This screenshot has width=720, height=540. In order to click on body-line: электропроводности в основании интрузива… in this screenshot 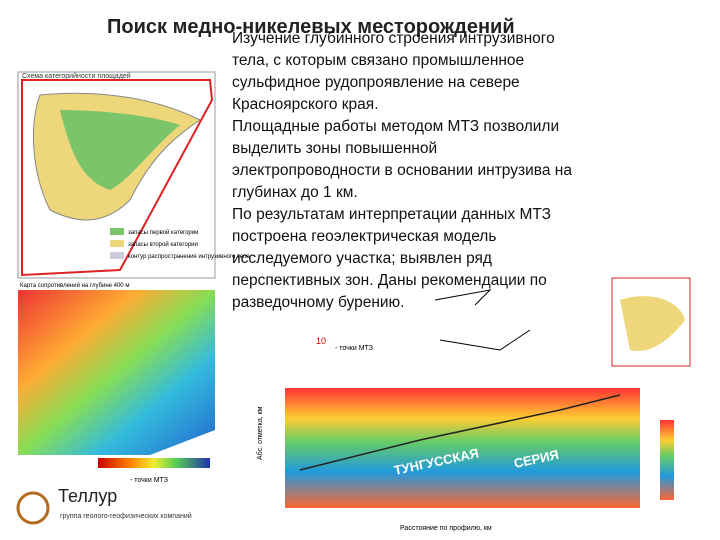, I will do `click(402, 170)`.